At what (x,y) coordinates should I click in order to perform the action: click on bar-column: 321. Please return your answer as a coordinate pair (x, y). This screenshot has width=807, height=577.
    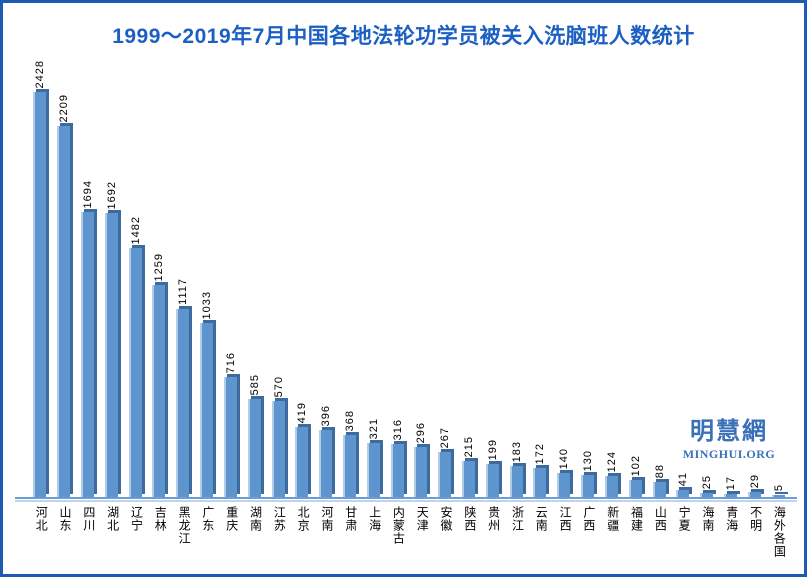
    Looking at the image, I should click on (374, 278).